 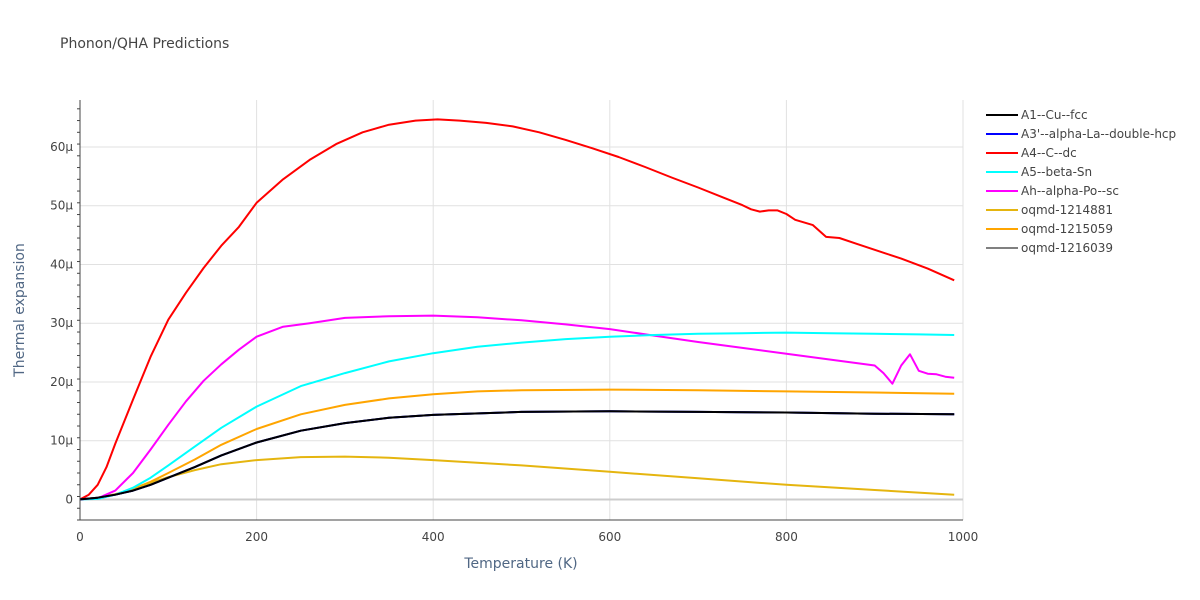 What do you see at coordinates (1067, 210) in the screenshot?
I see `legend-label: oqmd-1214881` at bounding box center [1067, 210].